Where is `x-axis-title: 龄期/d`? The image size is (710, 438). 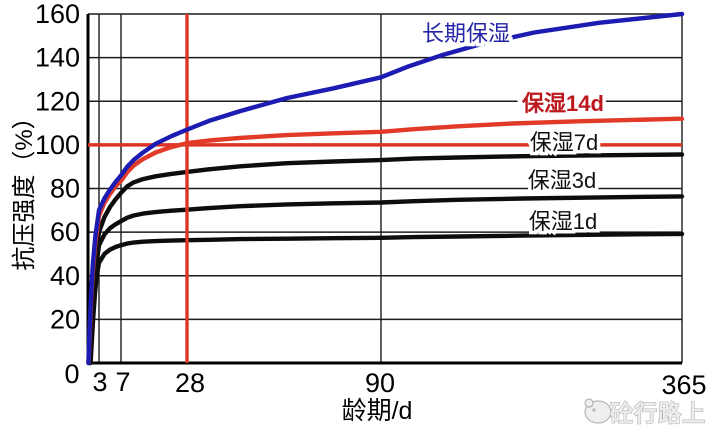 x-axis-title: 龄期/d is located at coordinates (377, 411).